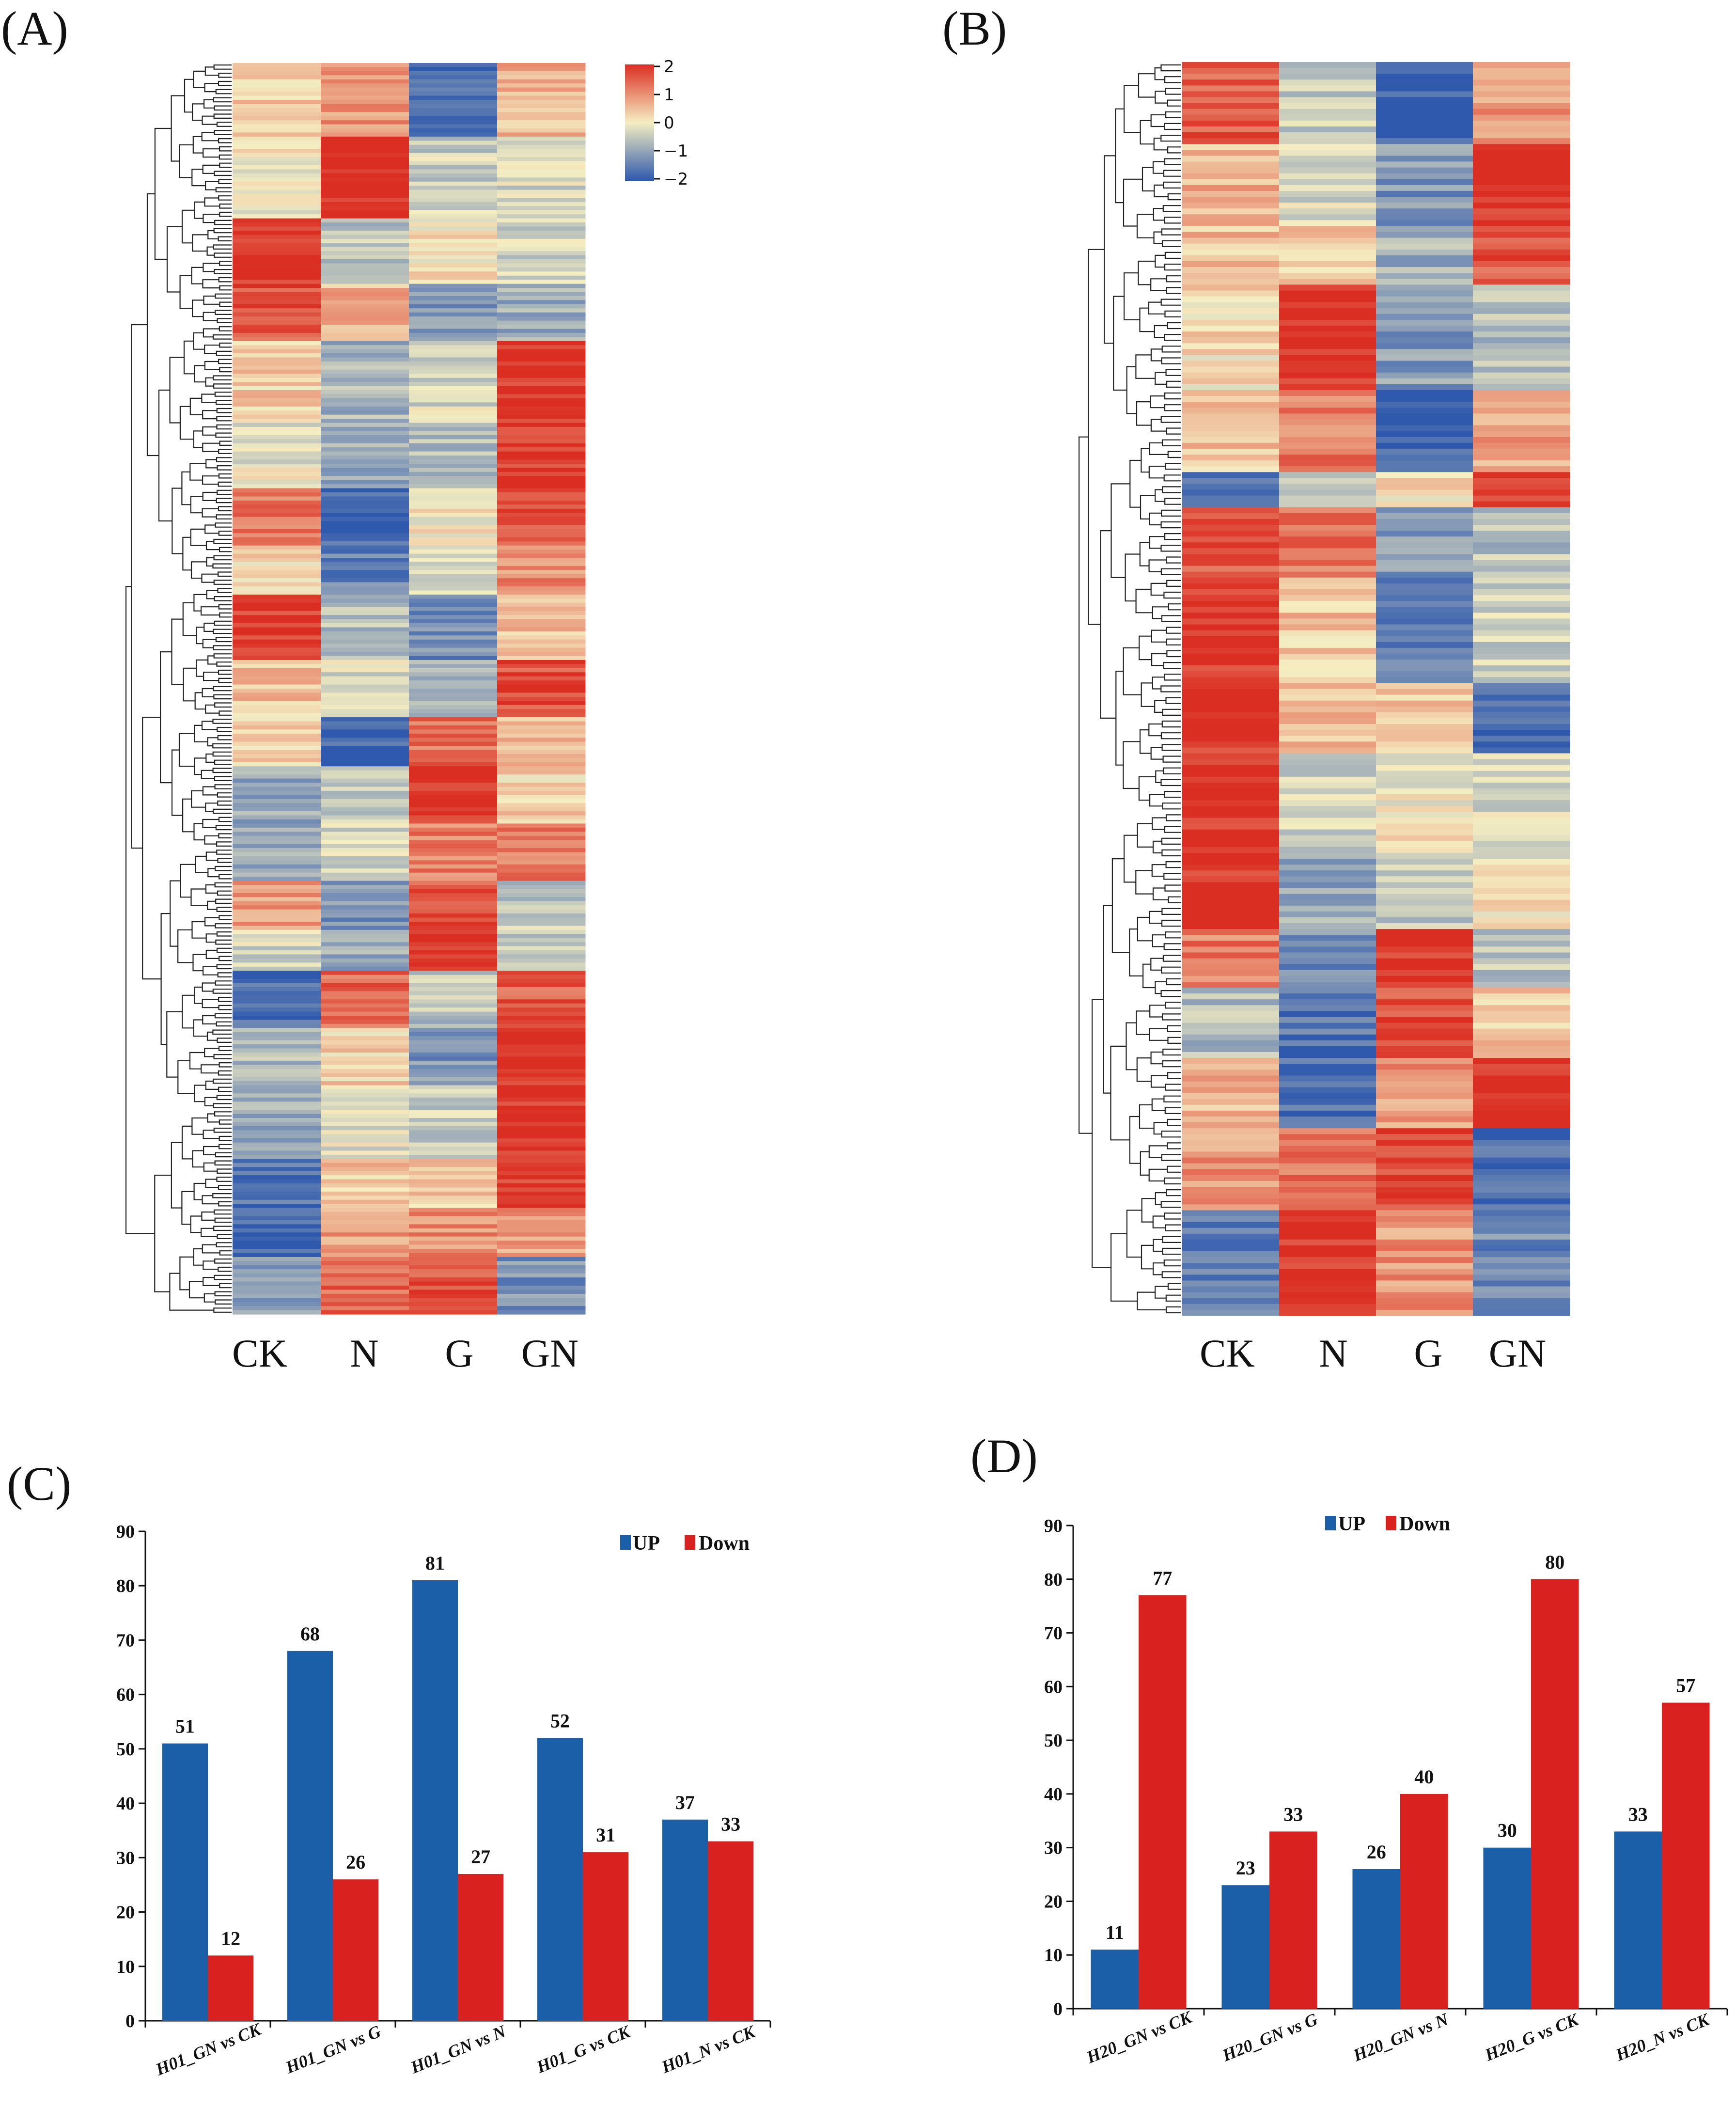 The image size is (1736, 2124). Describe the element at coordinates (125, 1695) in the screenshot. I see `y-tick-label: 60` at that location.